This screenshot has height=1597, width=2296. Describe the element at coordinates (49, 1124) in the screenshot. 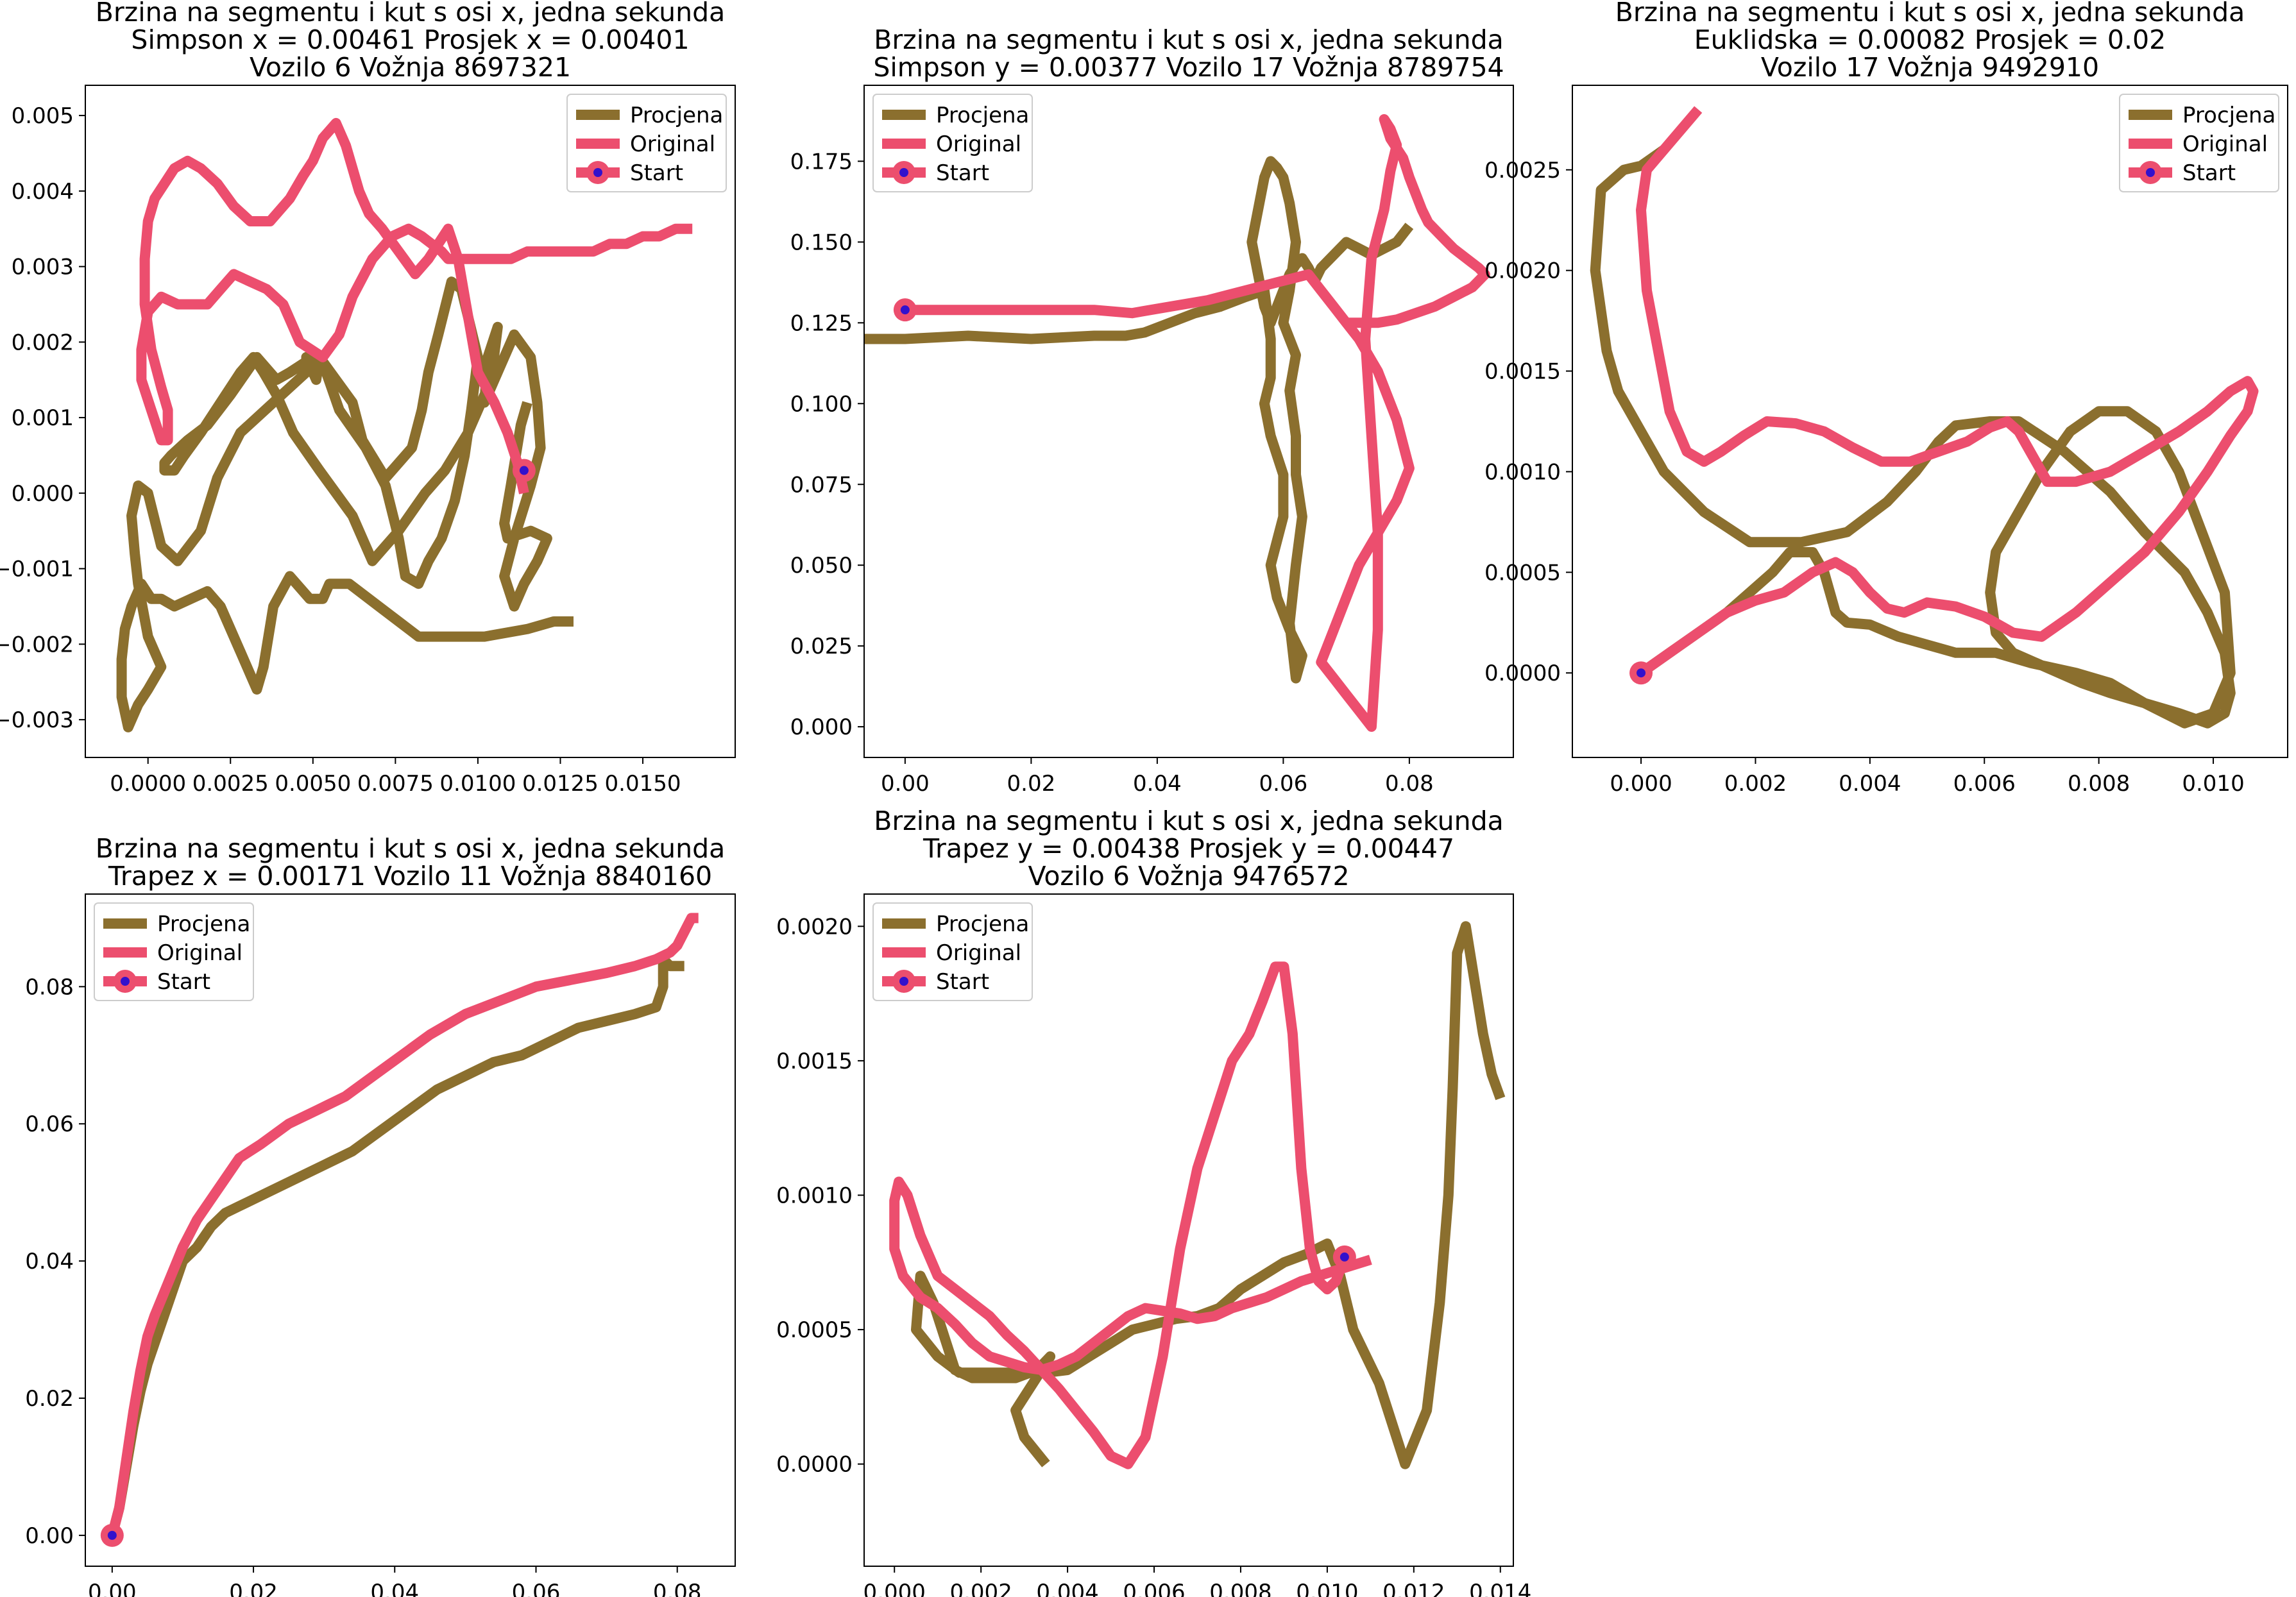

I see `y-tick-label: 0.06` at that location.